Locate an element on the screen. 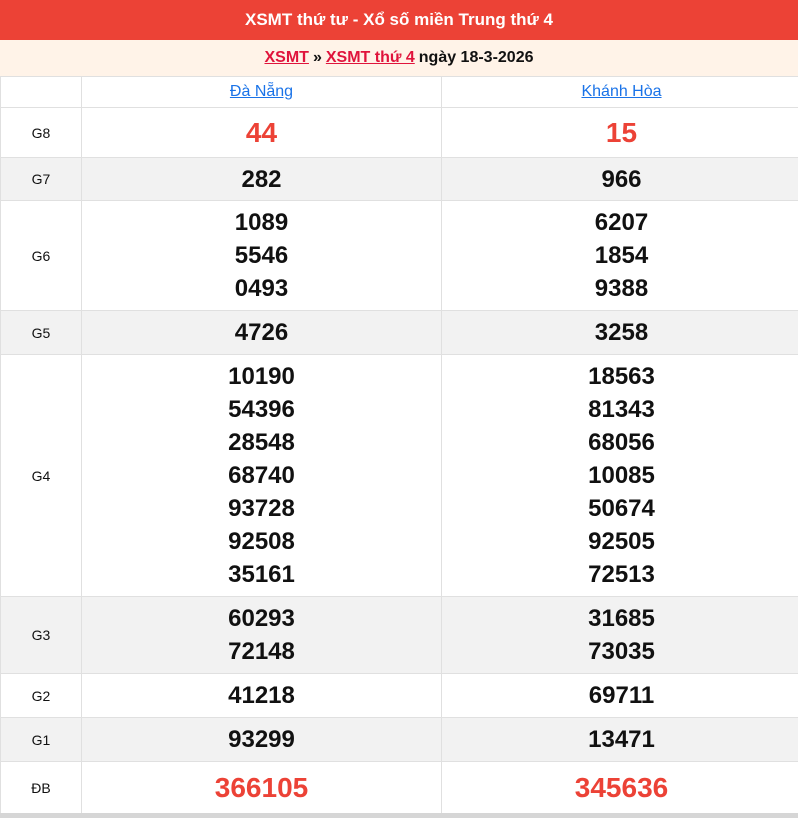  result-number: 282 is located at coordinates (261, 179).